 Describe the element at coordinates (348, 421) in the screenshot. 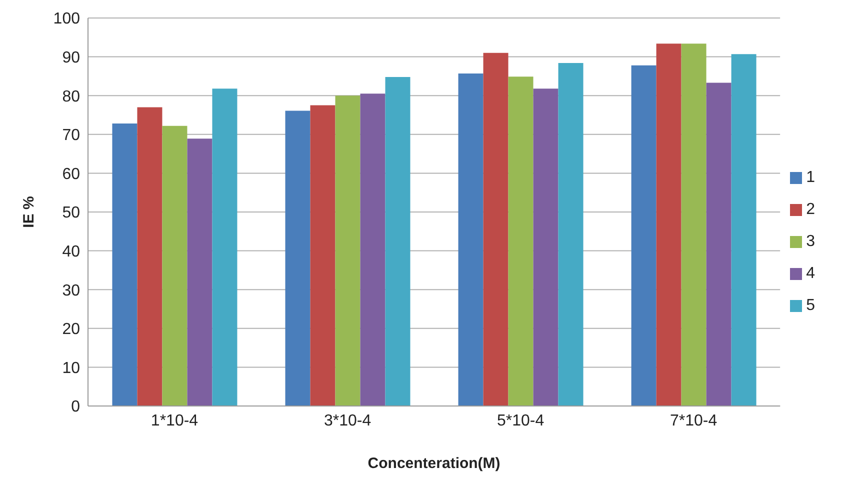

I see `x-tick-label: 3*10-4` at that location.